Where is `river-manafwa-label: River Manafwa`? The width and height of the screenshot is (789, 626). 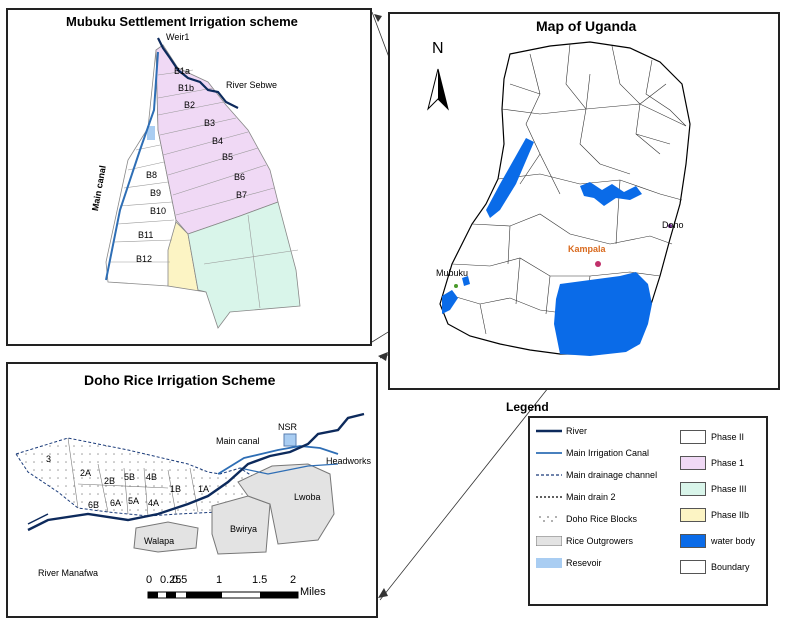 river-manafwa-label: River Manafwa is located at coordinates (68, 573).